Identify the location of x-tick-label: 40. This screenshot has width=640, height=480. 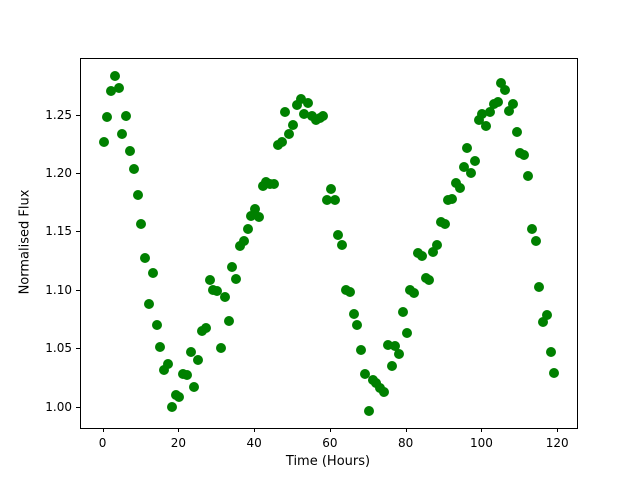
(254, 443).